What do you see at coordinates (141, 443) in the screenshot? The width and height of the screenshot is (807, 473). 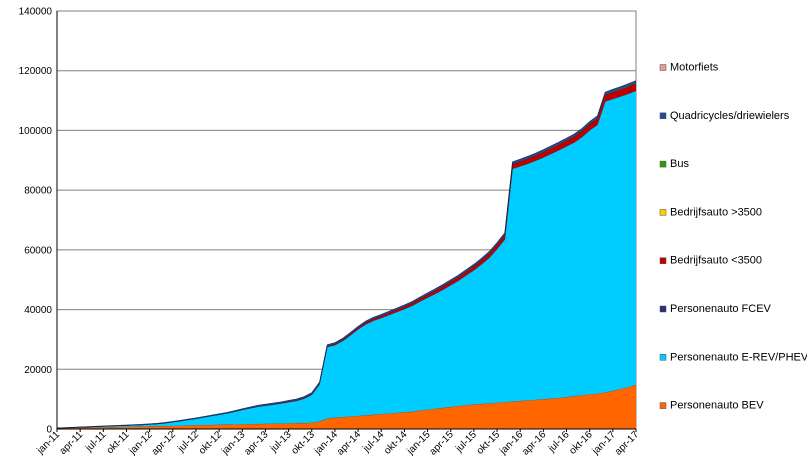 I see `x-tick-label: jan-12` at bounding box center [141, 443].